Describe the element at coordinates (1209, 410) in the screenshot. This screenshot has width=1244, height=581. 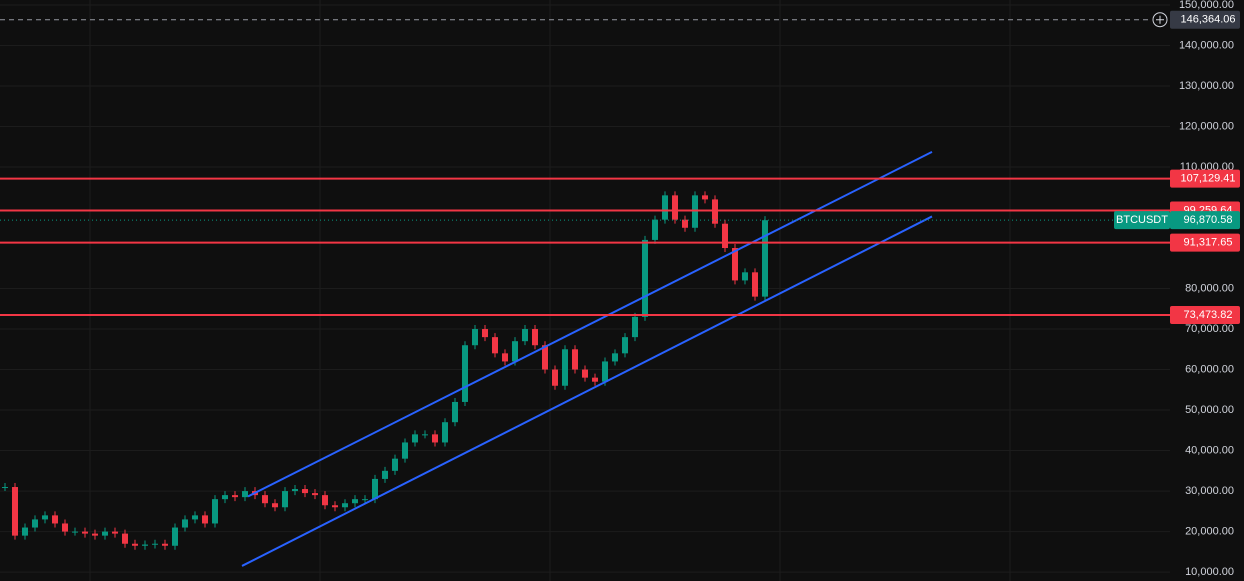
I see `y-tick-label: 50,000.00` at that location.